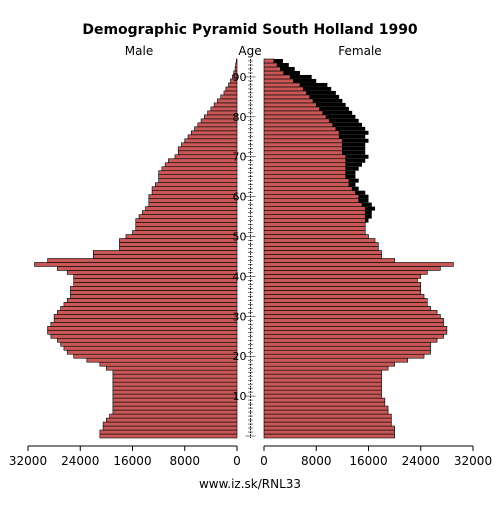 This screenshot has width=500, height=505. What do you see at coordinates (264, 461) in the screenshot?
I see `female-x-tick-label-0: 0` at bounding box center [264, 461].